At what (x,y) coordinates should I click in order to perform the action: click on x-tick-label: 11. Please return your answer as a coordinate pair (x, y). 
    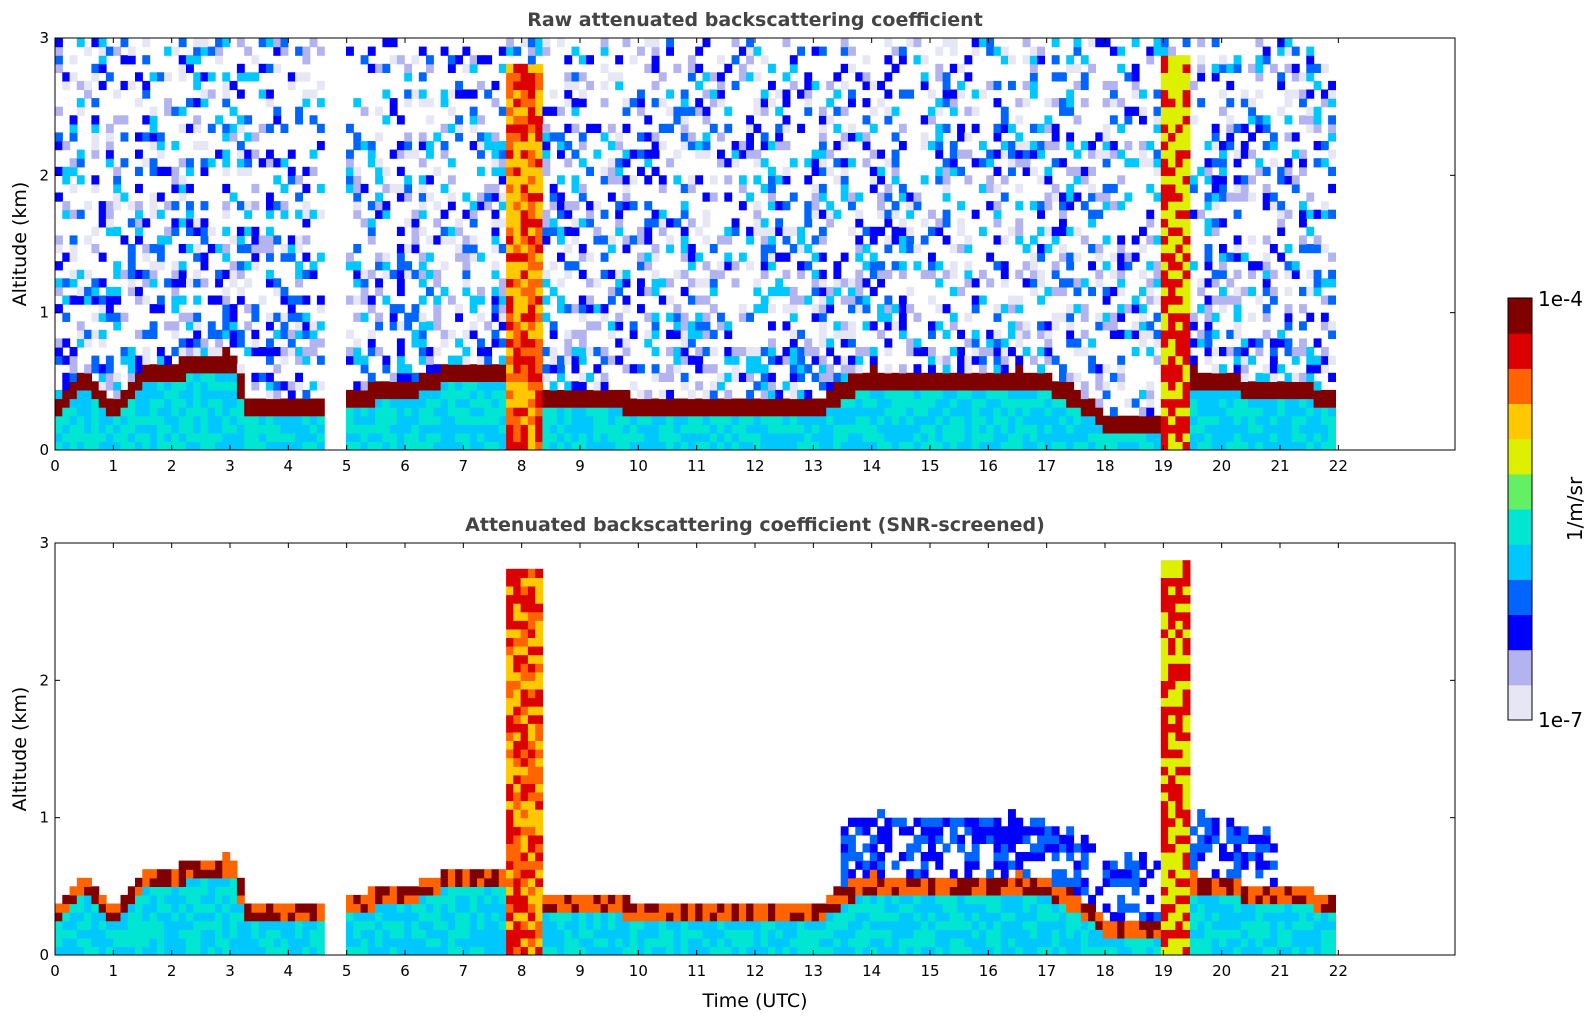
    Looking at the image, I should click on (696, 466).